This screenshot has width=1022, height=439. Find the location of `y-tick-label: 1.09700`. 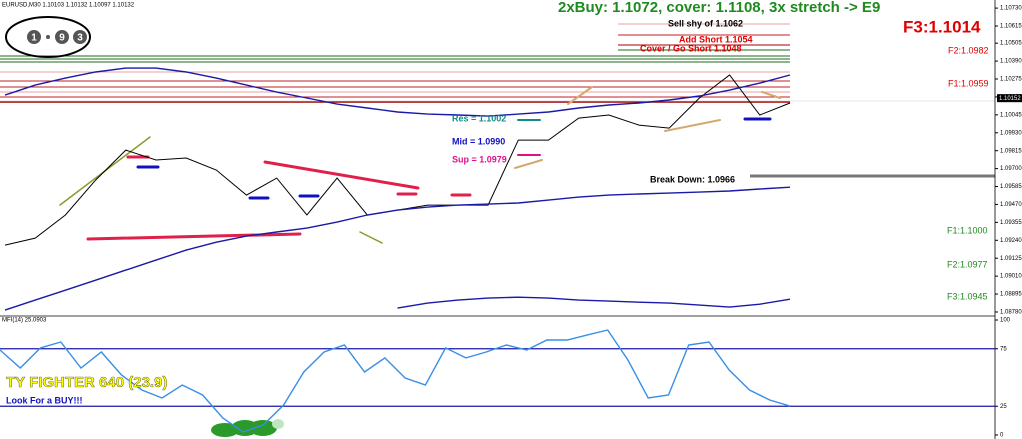

y-tick-label: 1.09700 is located at coordinates (1011, 169).